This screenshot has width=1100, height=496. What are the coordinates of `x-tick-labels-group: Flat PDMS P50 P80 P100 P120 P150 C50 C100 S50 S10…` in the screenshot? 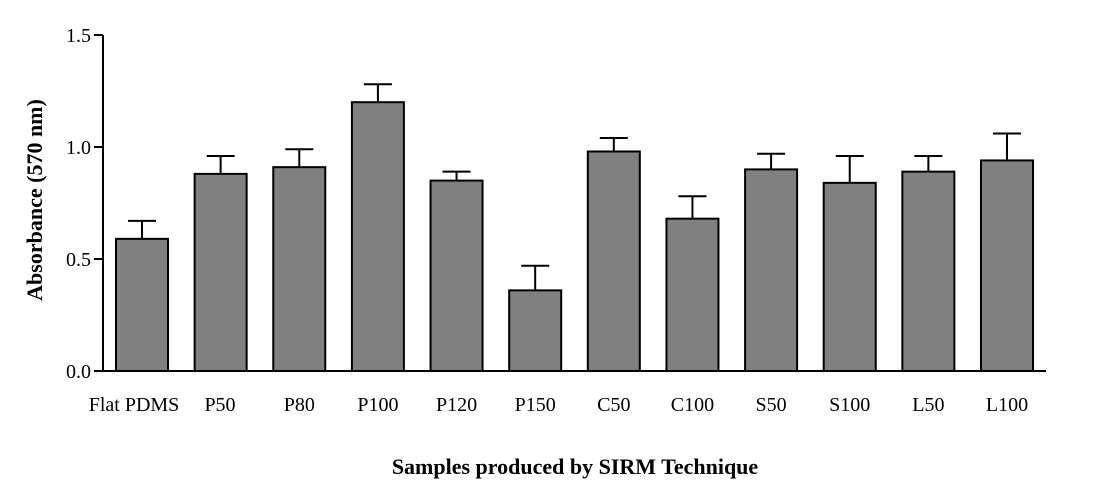 It's located at (558, 405).